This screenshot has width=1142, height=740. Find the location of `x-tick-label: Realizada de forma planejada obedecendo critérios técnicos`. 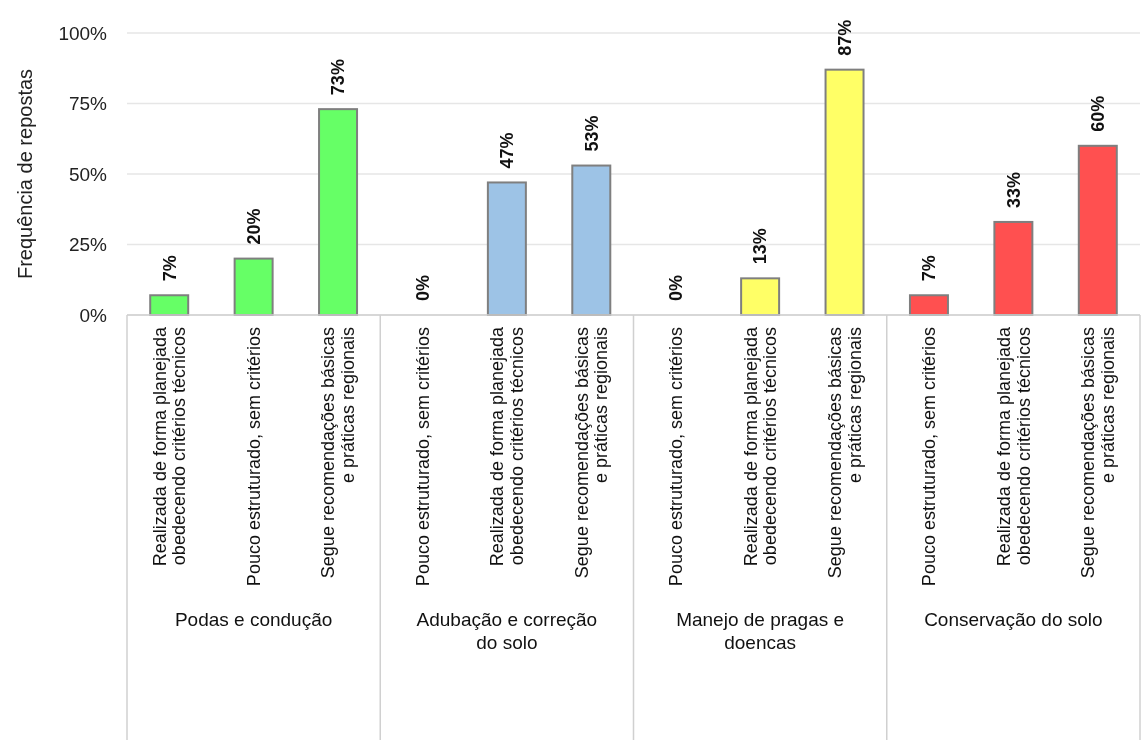

x-tick-label: Realizada de forma planejada obedecendo critérios técnicos is located at coordinates (169, 446).